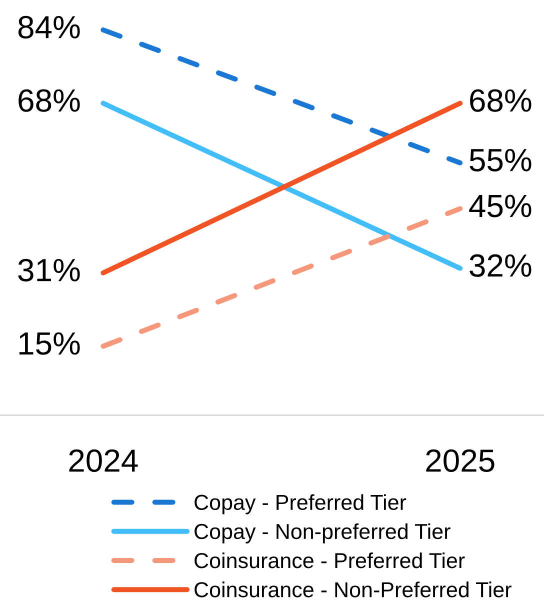 This screenshot has width=544, height=607. Describe the element at coordinates (353, 590) in the screenshot. I see `legend-label: Coinsurance - Non-Preferred Tier` at that location.